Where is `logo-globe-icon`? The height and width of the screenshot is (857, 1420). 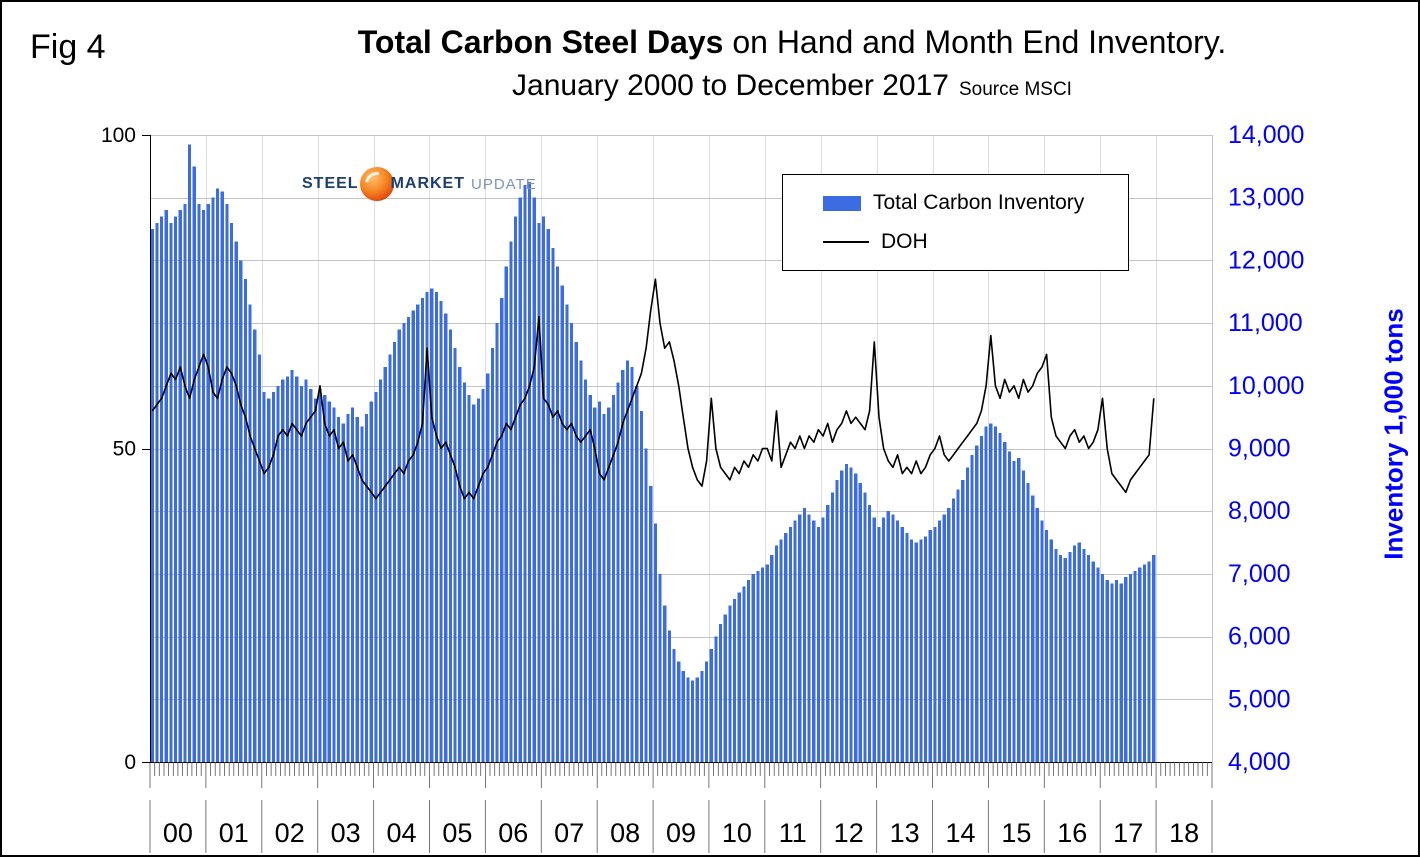
logo-globe-icon is located at coordinates (376, 184).